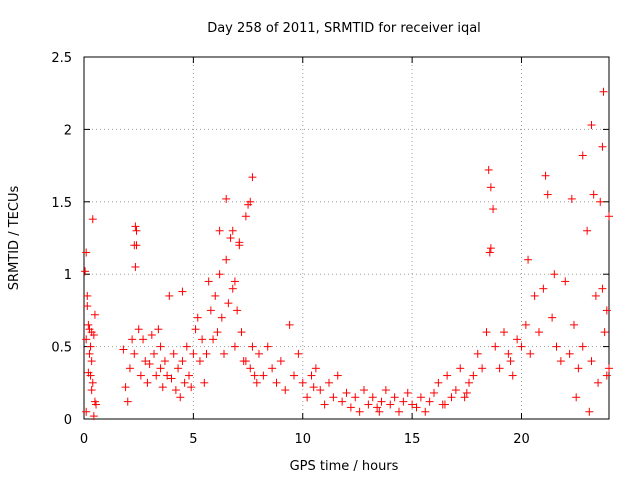  I want to click on y-tick-label: 2.5, so click(61, 58).